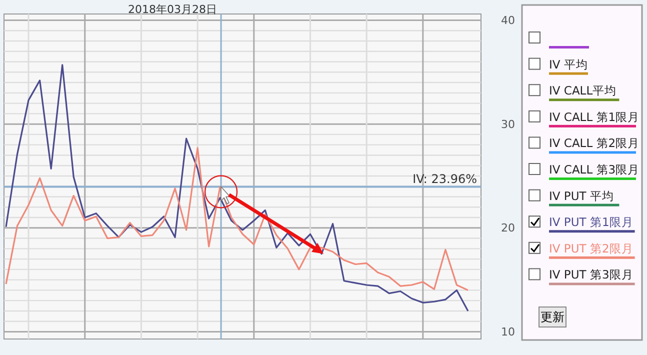  What do you see at coordinates (594, 169) in the screenshot?
I see `legend-label: IV CALL 第3限月` at bounding box center [594, 169].